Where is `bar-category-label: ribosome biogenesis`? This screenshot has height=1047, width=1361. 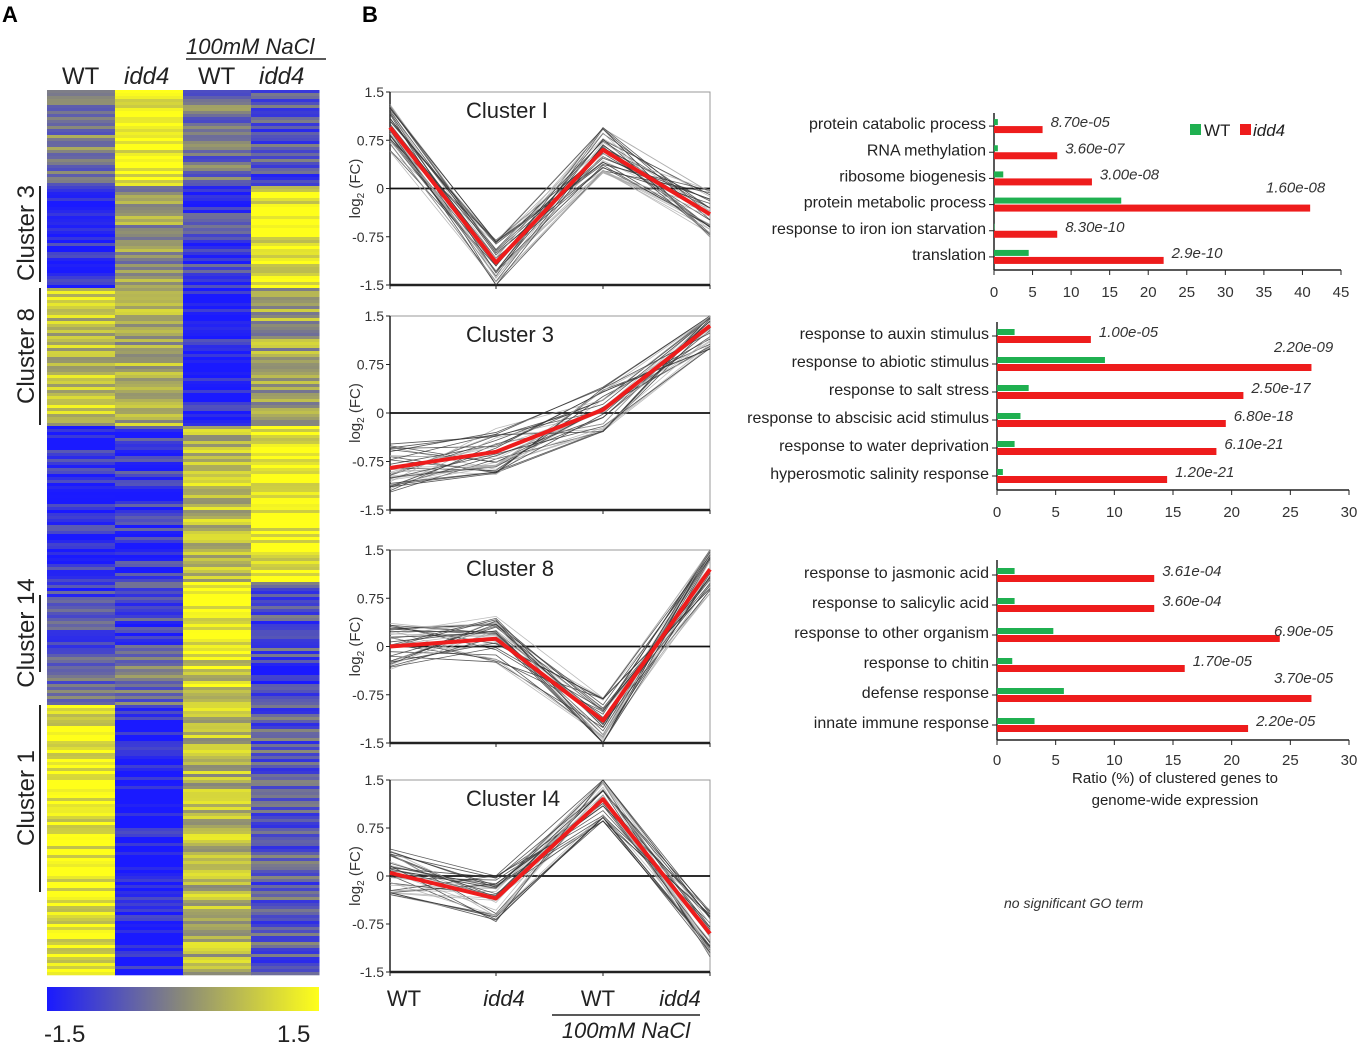
bar-category-label: ribosome biogenesis is located at coordinates (912, 176).